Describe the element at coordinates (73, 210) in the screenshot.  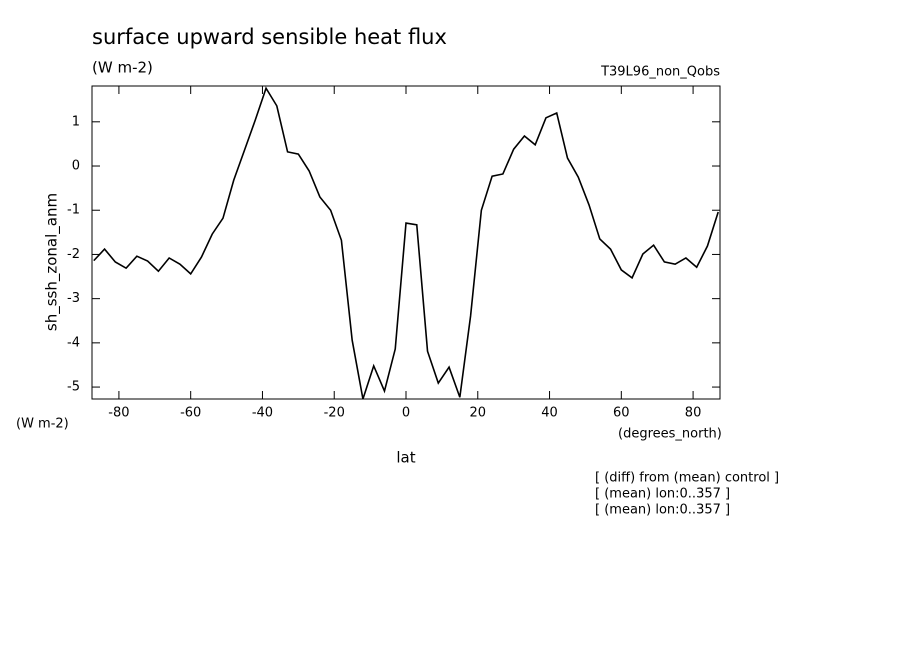
I see `y-tick-label: -1` at that location.